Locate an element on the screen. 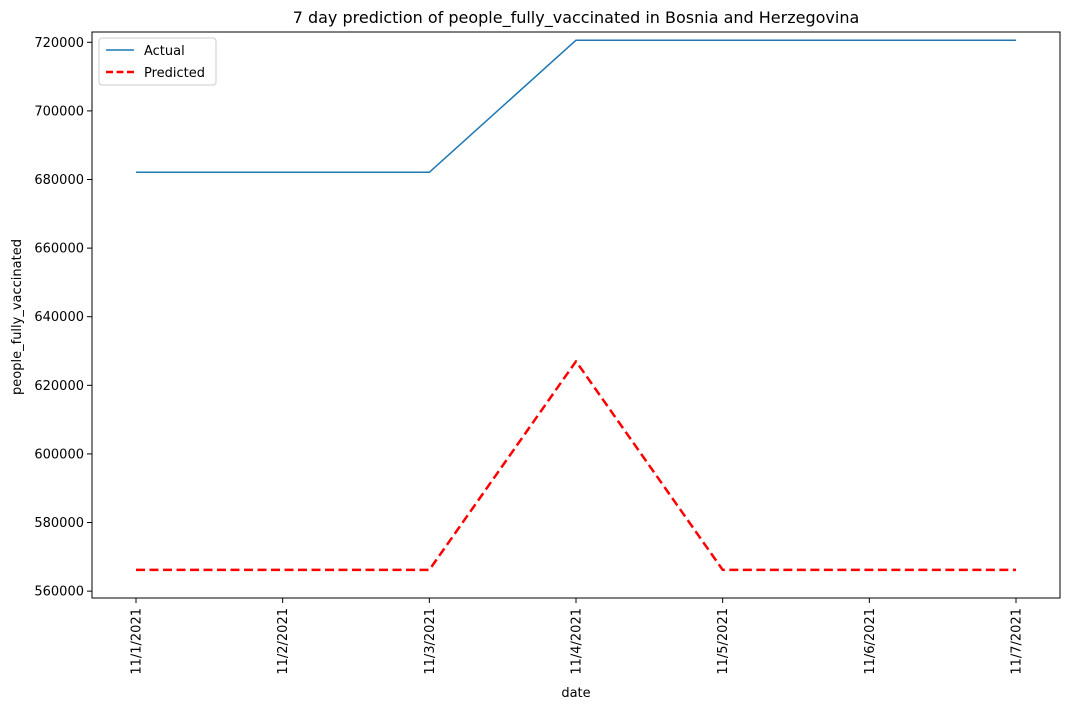 This screenshot has height=709, width=1070. y-tick-label: 600000 is located at coordinates (59, 454).